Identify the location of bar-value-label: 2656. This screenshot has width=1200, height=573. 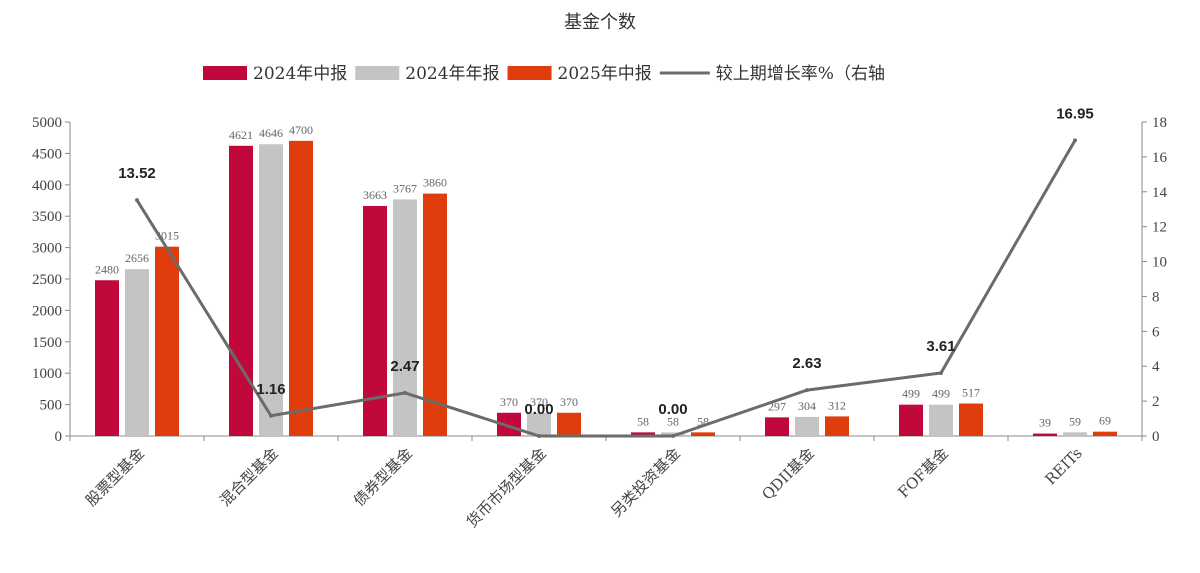
(137, 258).